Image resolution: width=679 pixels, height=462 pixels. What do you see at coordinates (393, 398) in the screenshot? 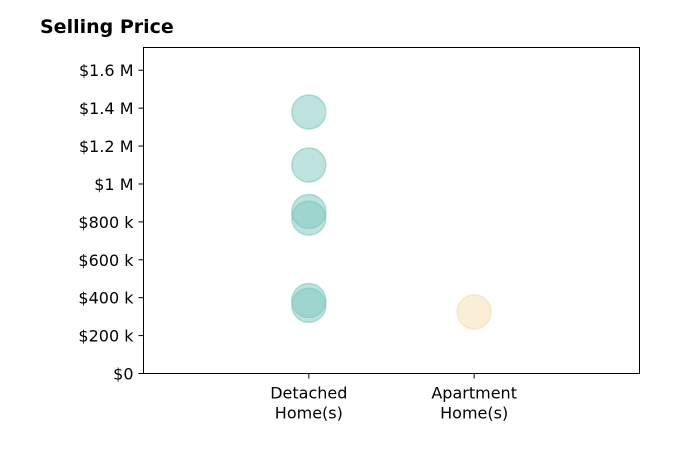
I see `x-axis: Detached Home(s) Apartment Home(s)` at bounding box center [393, 398].